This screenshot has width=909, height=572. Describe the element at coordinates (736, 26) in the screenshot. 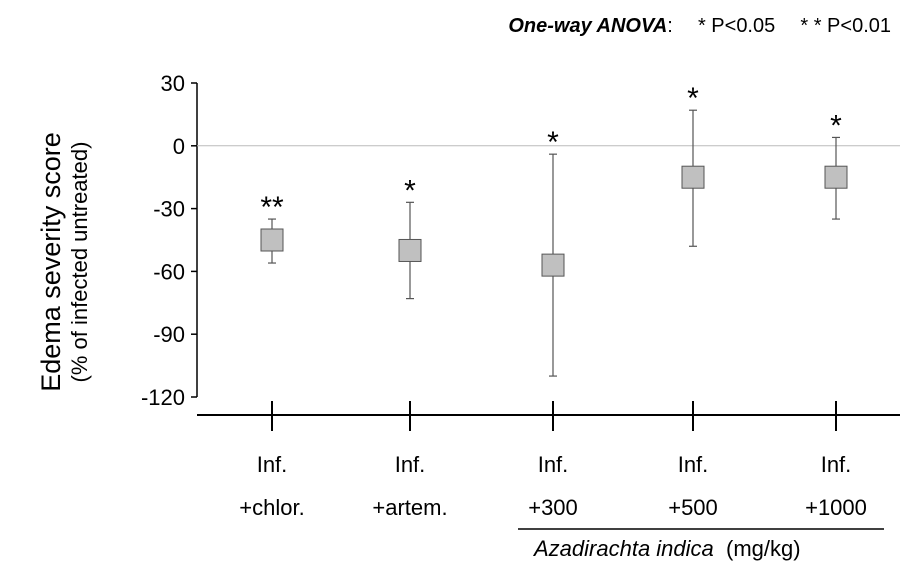

I see `legend-sig-p005: * P<0.05` at that location.